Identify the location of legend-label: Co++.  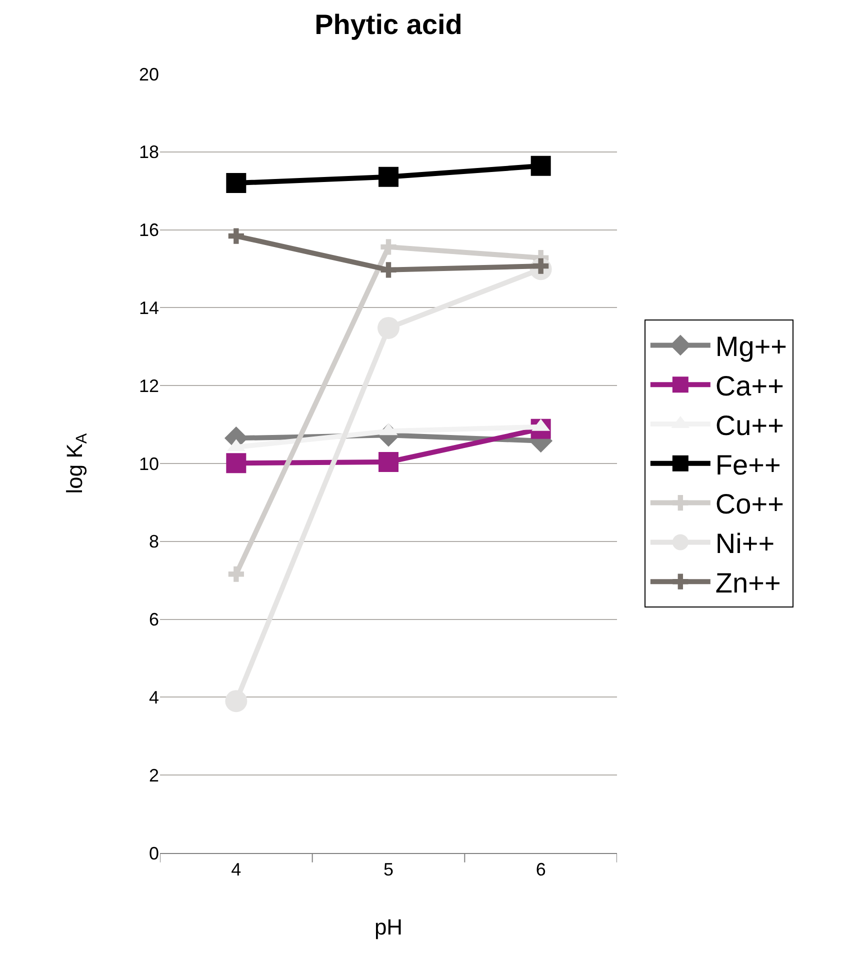
(749, 504).